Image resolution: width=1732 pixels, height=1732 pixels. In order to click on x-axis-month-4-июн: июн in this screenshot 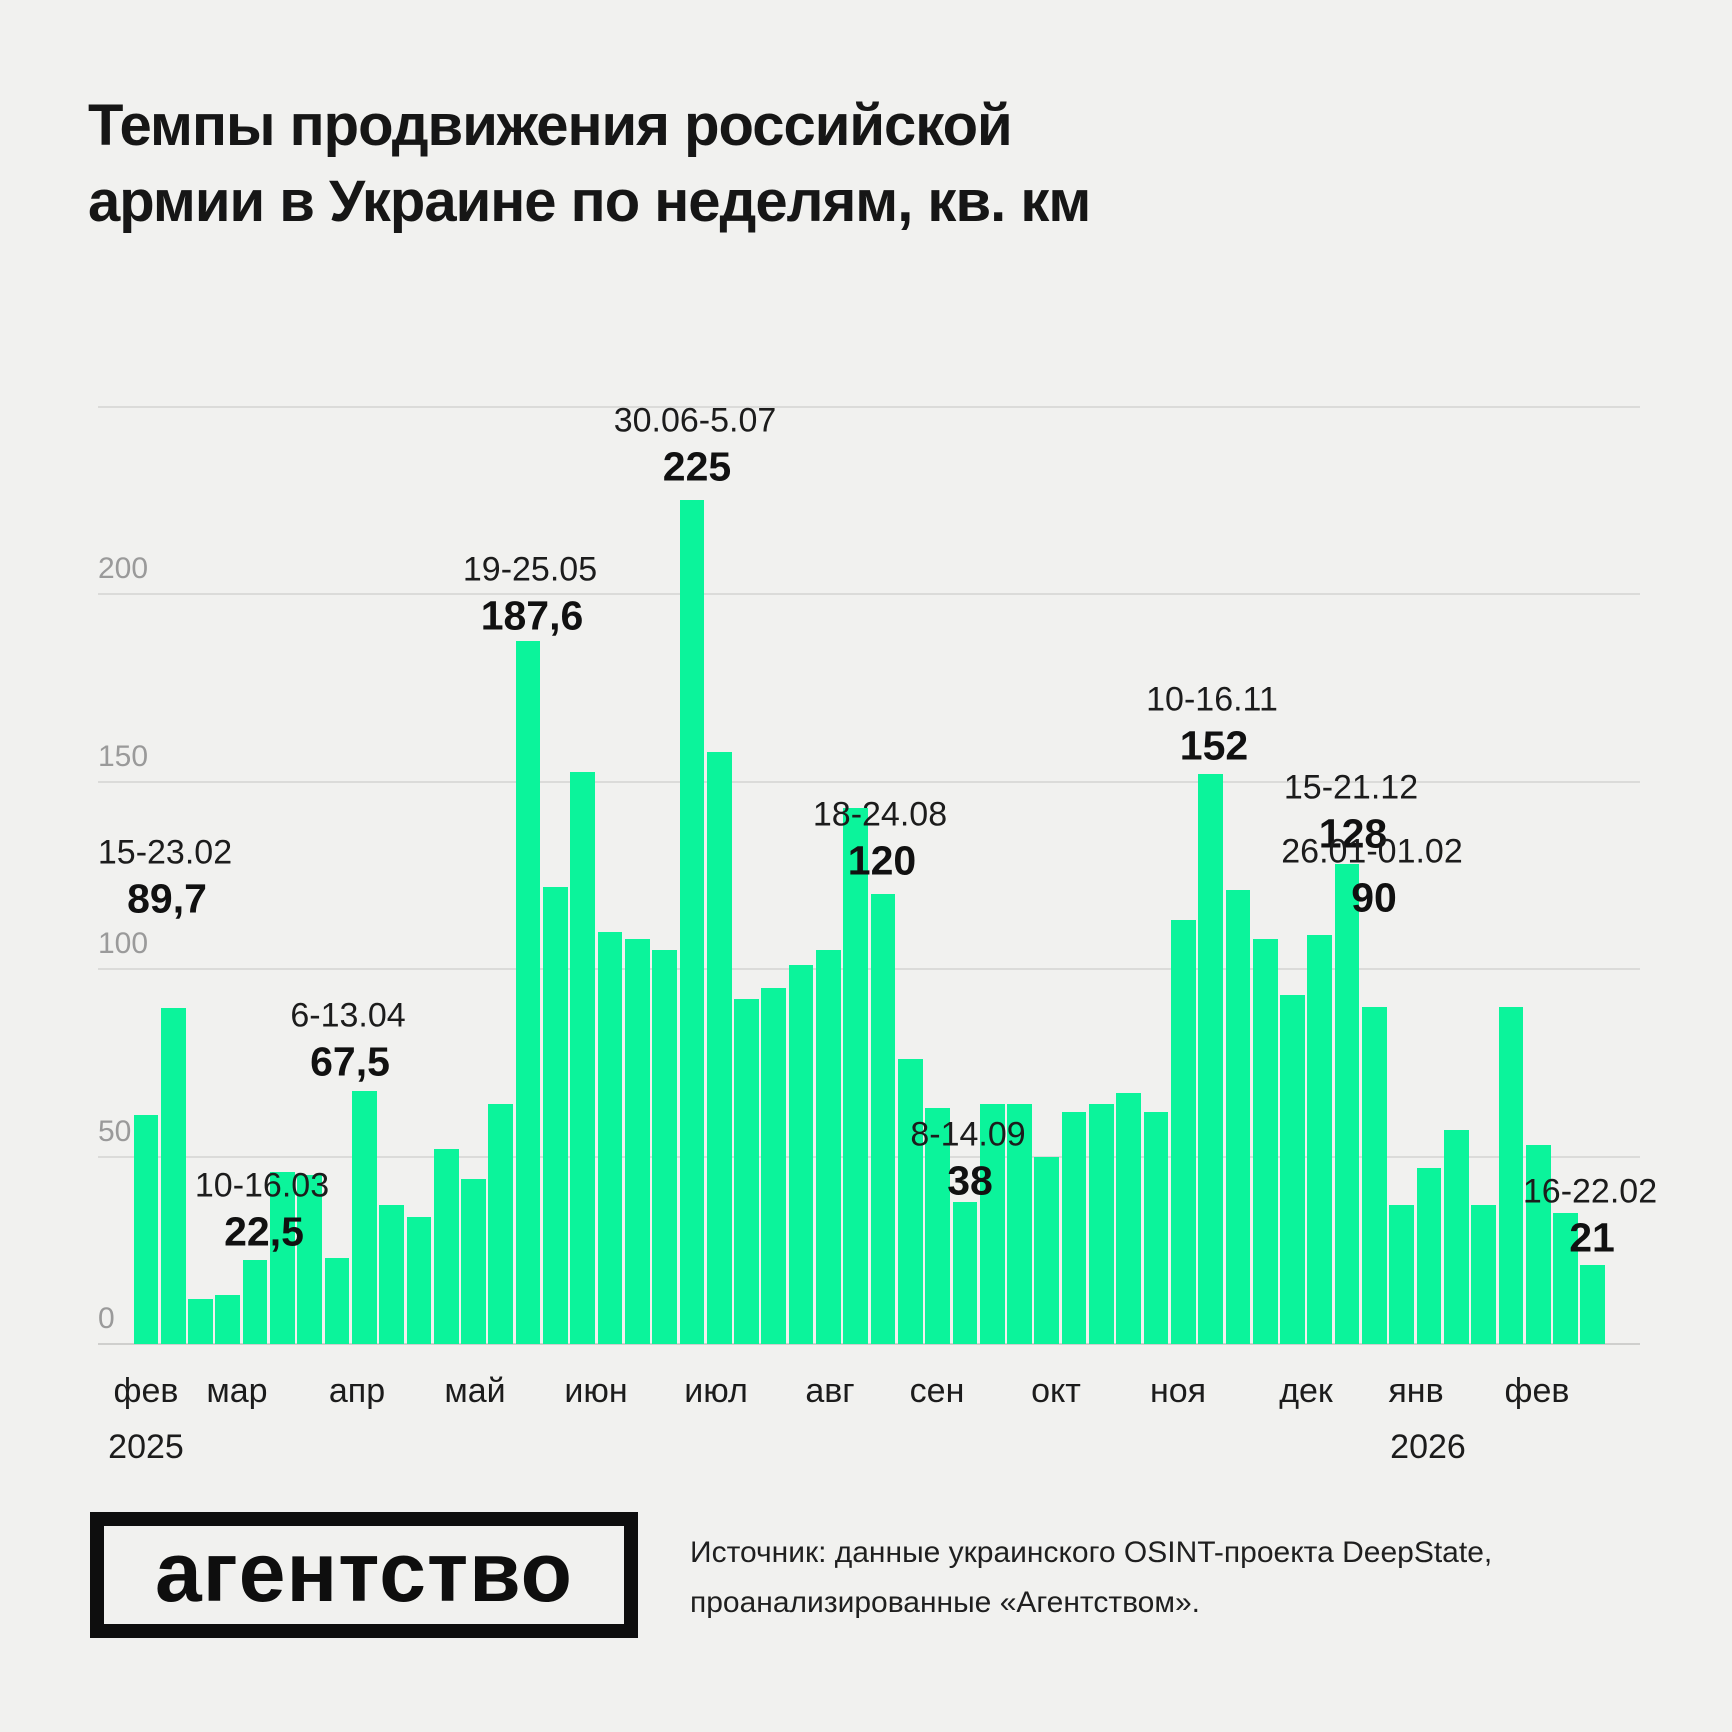, I will do `click(596, 1391)`.